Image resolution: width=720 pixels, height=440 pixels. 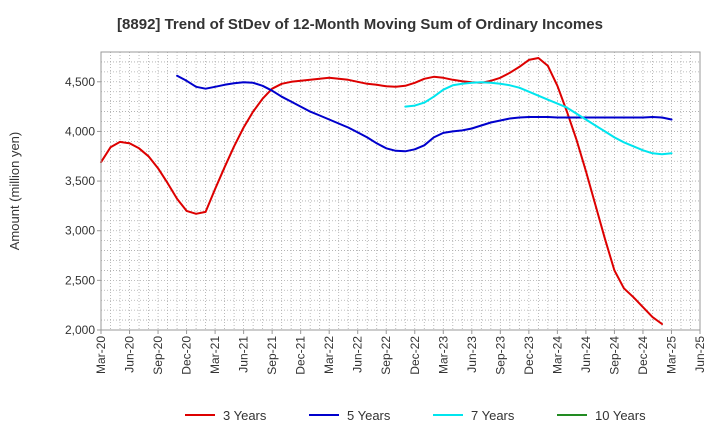 I want to click on legend-item: 5 Years, so click(x=350, y=415).